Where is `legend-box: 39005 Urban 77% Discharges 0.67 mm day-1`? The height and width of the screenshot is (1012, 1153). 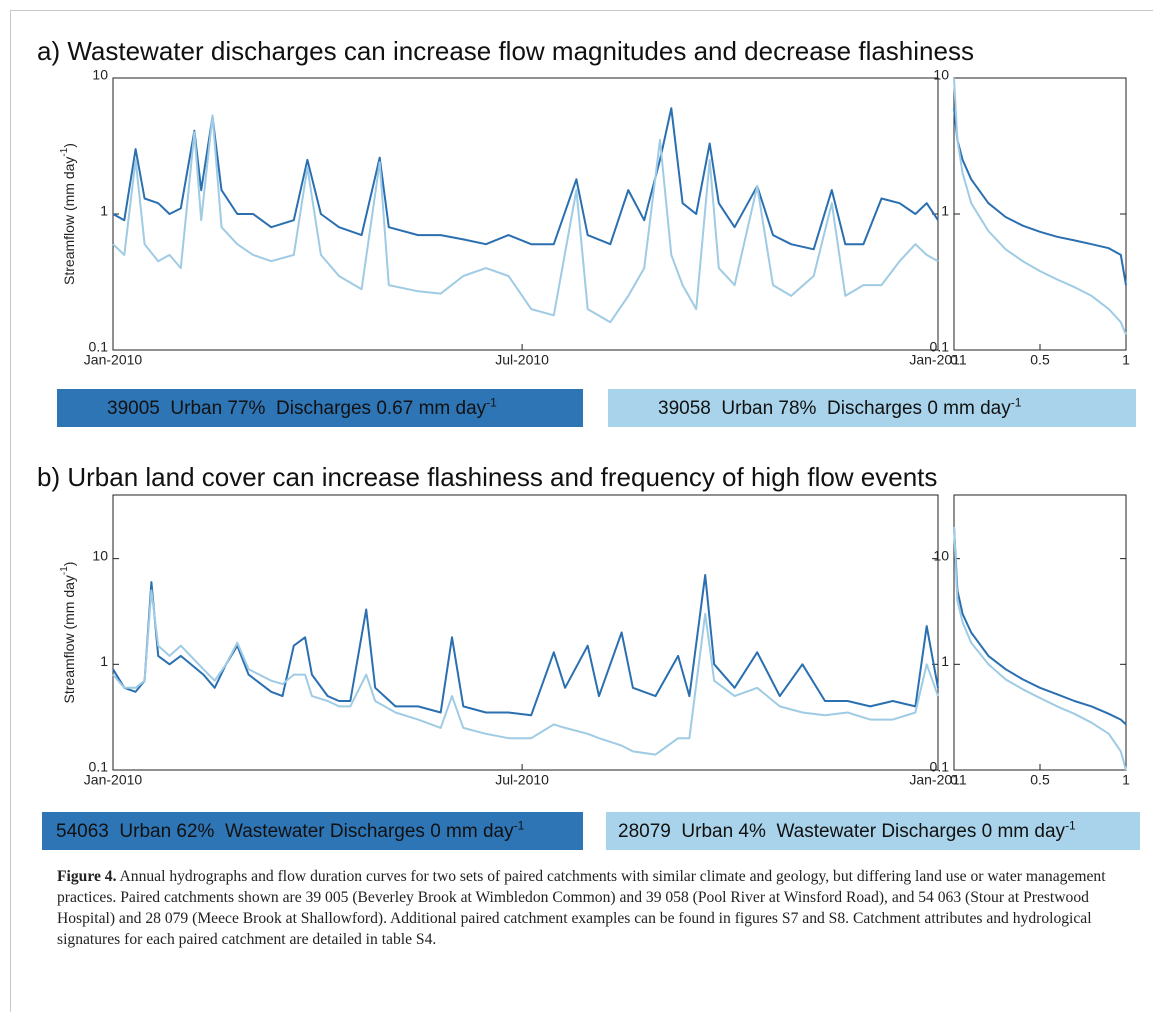 legend-box: 39005 Urban 77% Discharges 0.67 mm day-1 is located at coordinates (320, 408).